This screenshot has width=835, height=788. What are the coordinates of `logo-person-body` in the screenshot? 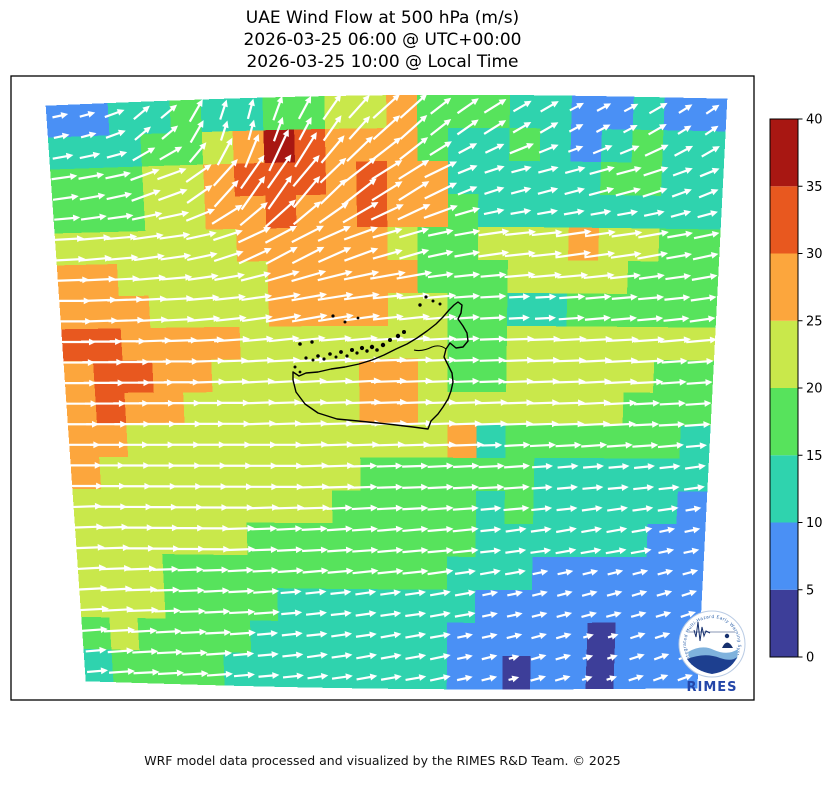 It's located at (727, 645).